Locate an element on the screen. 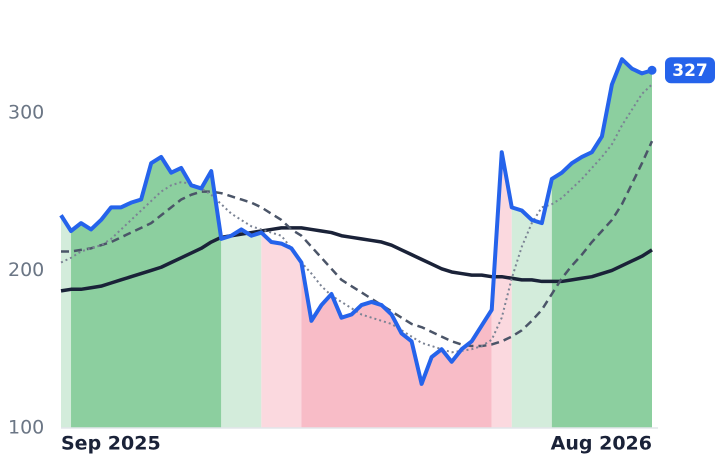 This screenshot has width=718, height=468. last-point is located at coordinates (652, 70).